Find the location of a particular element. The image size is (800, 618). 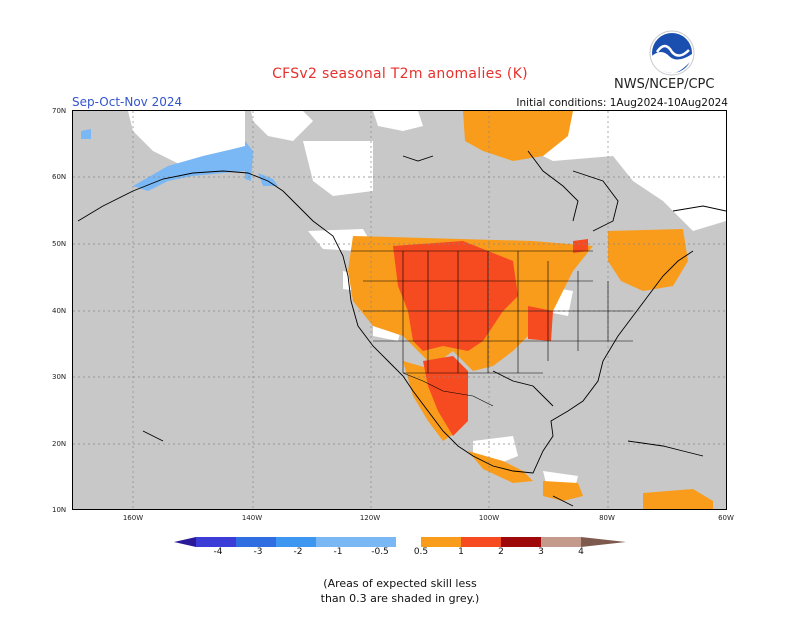

lat-label-10n: 10N is located at coordinates (59, 510).